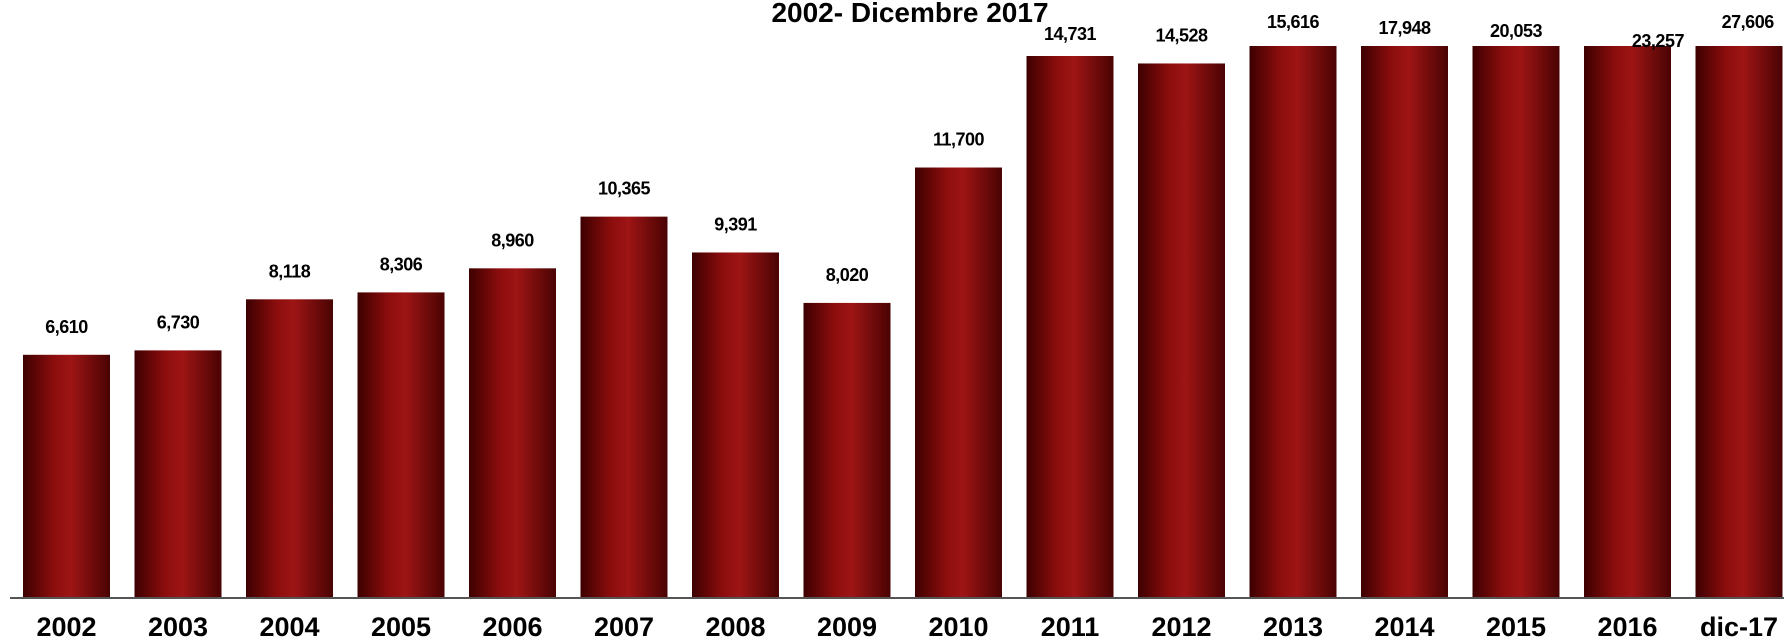  Describe the element at coordinates (178, 322) in the screenshot. I see `value-label-2003: 6,730` at that location.